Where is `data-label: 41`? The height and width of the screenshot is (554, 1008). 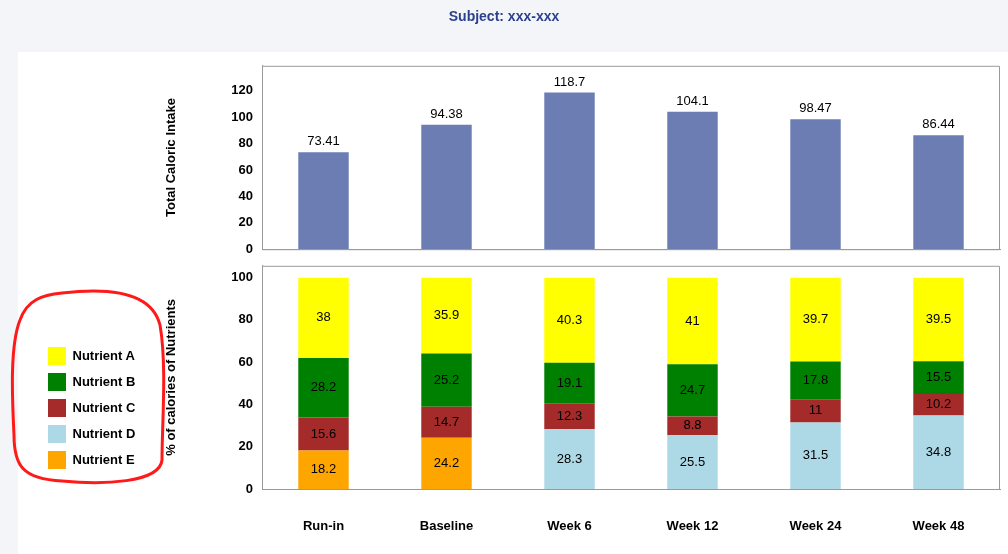
data-label: 41 is located at coordinates (692, 320).